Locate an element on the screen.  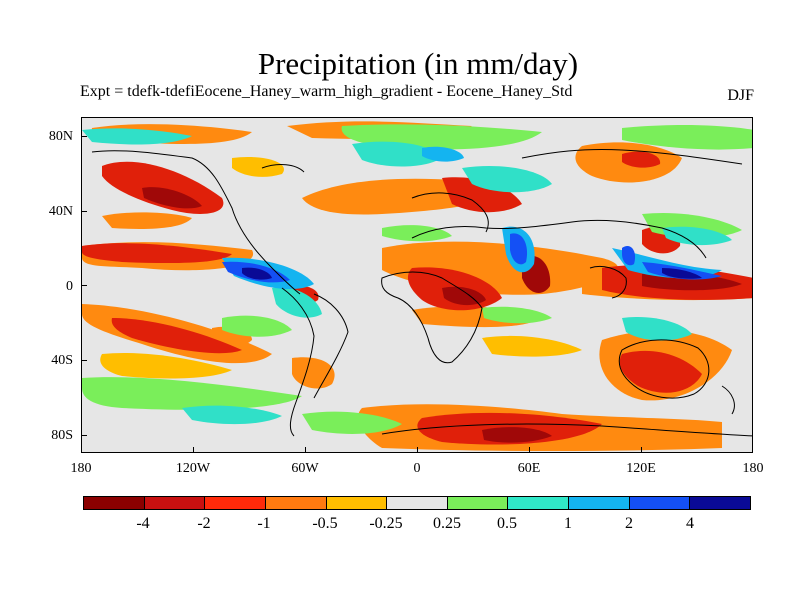
colorbar-label: -1 is located at coordinates (264, 523).